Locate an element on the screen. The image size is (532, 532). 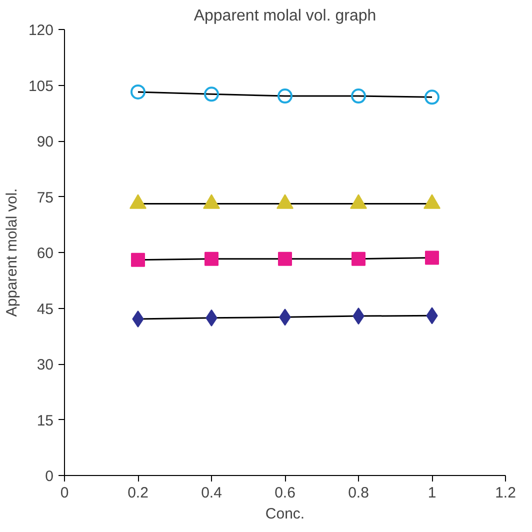
y-tick-label: 0 is located at coordinates (49, 476).